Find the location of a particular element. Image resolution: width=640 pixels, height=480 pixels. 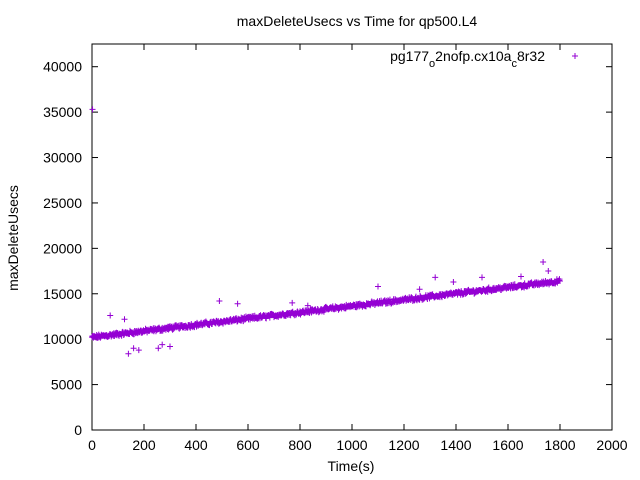

y-tick-label: 0 is located at coordinates (78, 430).